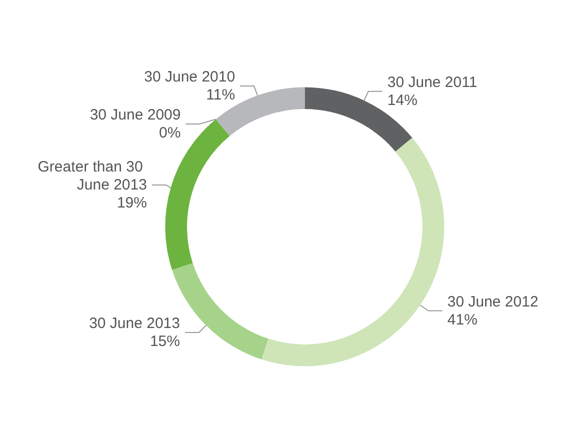 Image resolution: width=586 pixels, height=436 pixels. Describe the element at coordinates (402, 100) in the screenshot. I see `data-label: 14%` at that location.